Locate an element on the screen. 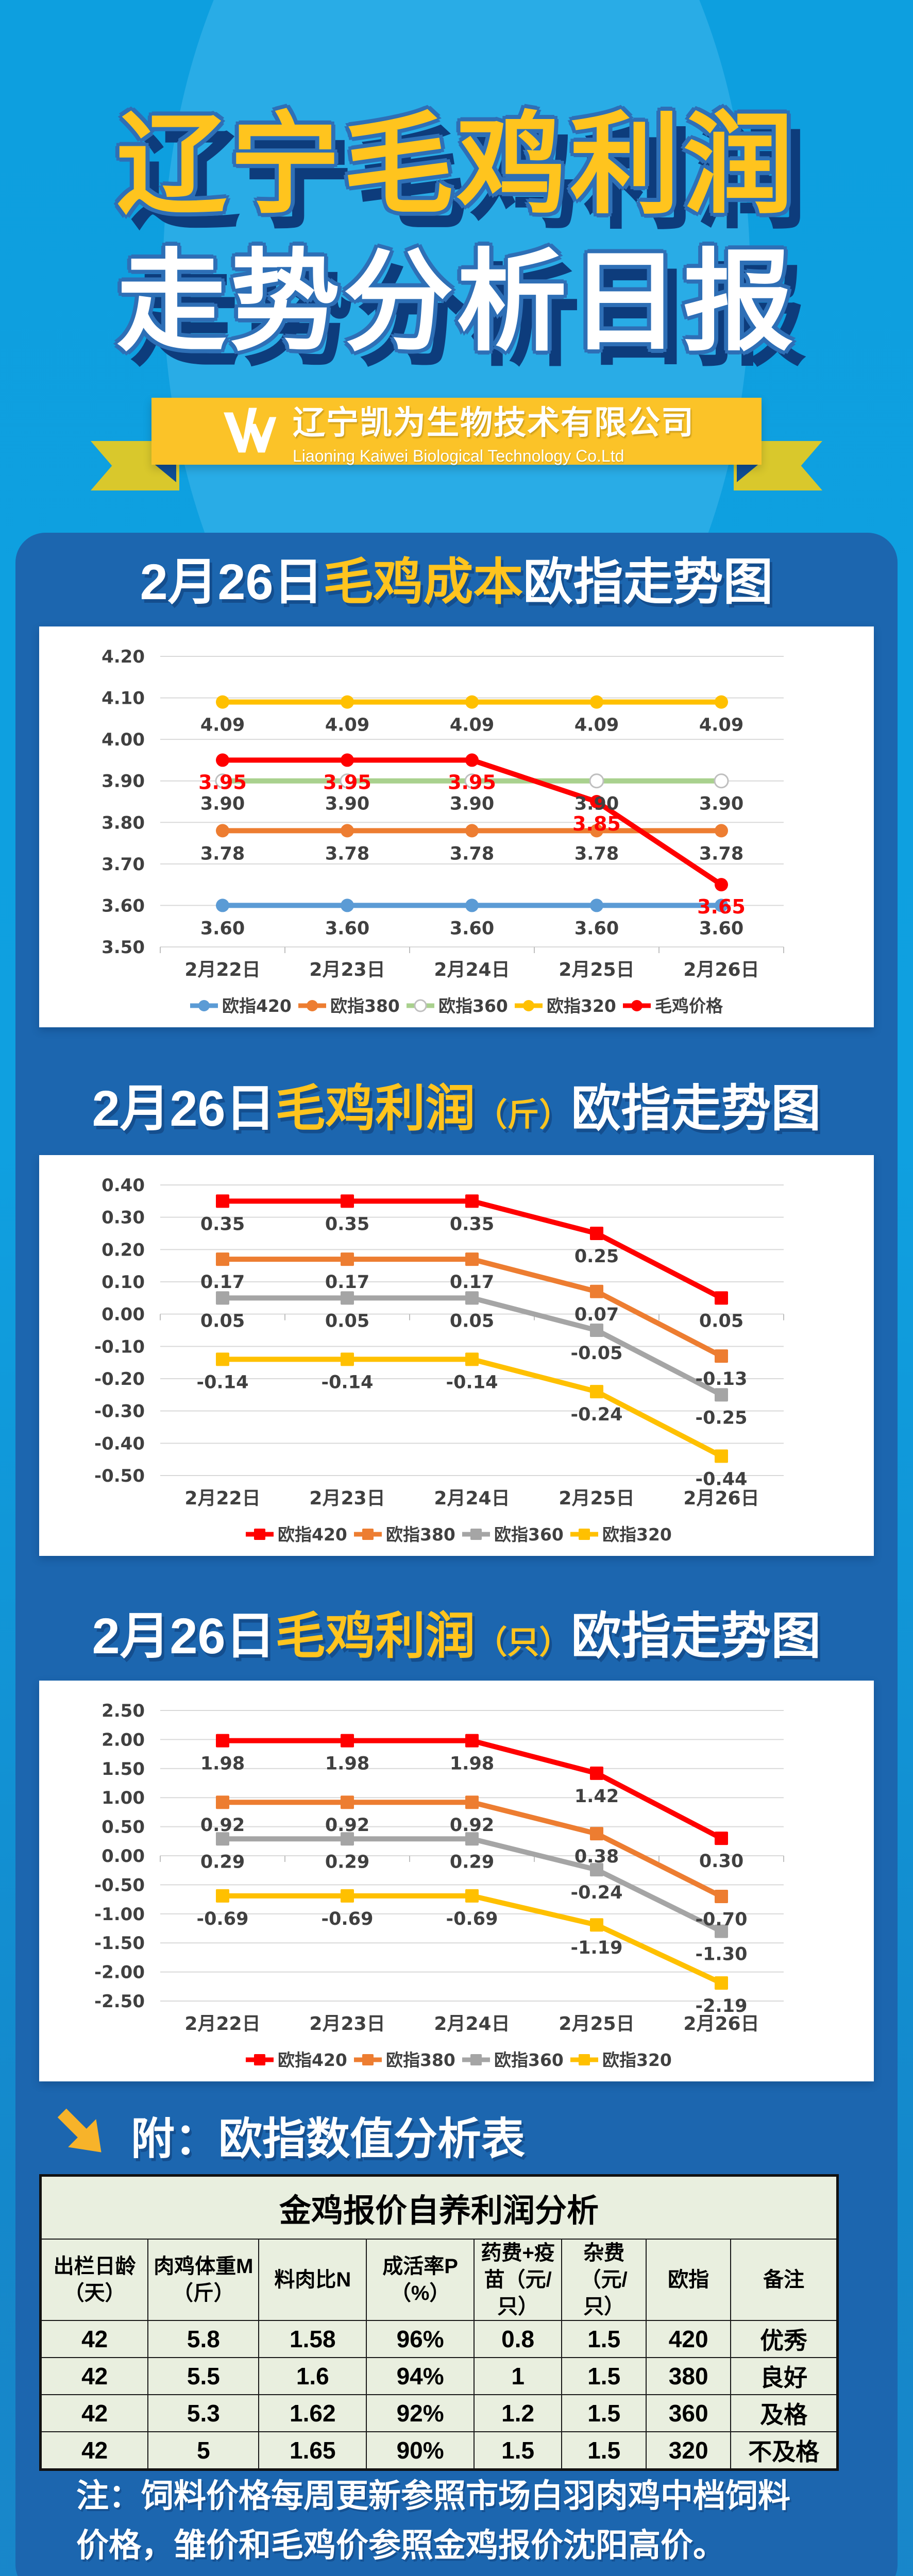  svg-text: 3.80 is located at coordinates (123, 823).